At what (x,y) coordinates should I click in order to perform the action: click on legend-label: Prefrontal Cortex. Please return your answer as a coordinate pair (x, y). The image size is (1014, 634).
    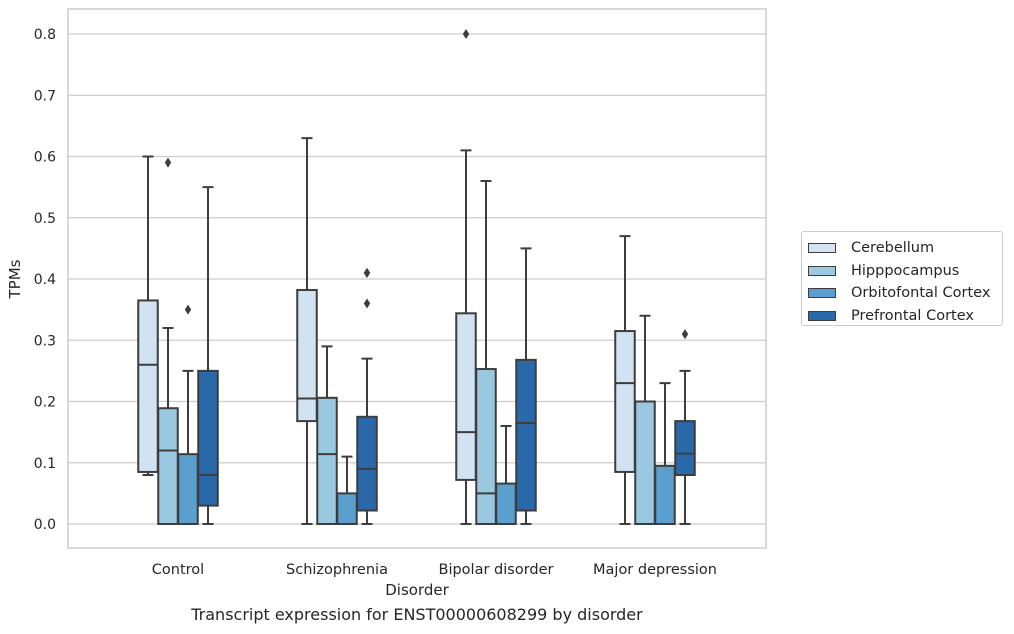
    Looking at the image, I should click on (912, 315).